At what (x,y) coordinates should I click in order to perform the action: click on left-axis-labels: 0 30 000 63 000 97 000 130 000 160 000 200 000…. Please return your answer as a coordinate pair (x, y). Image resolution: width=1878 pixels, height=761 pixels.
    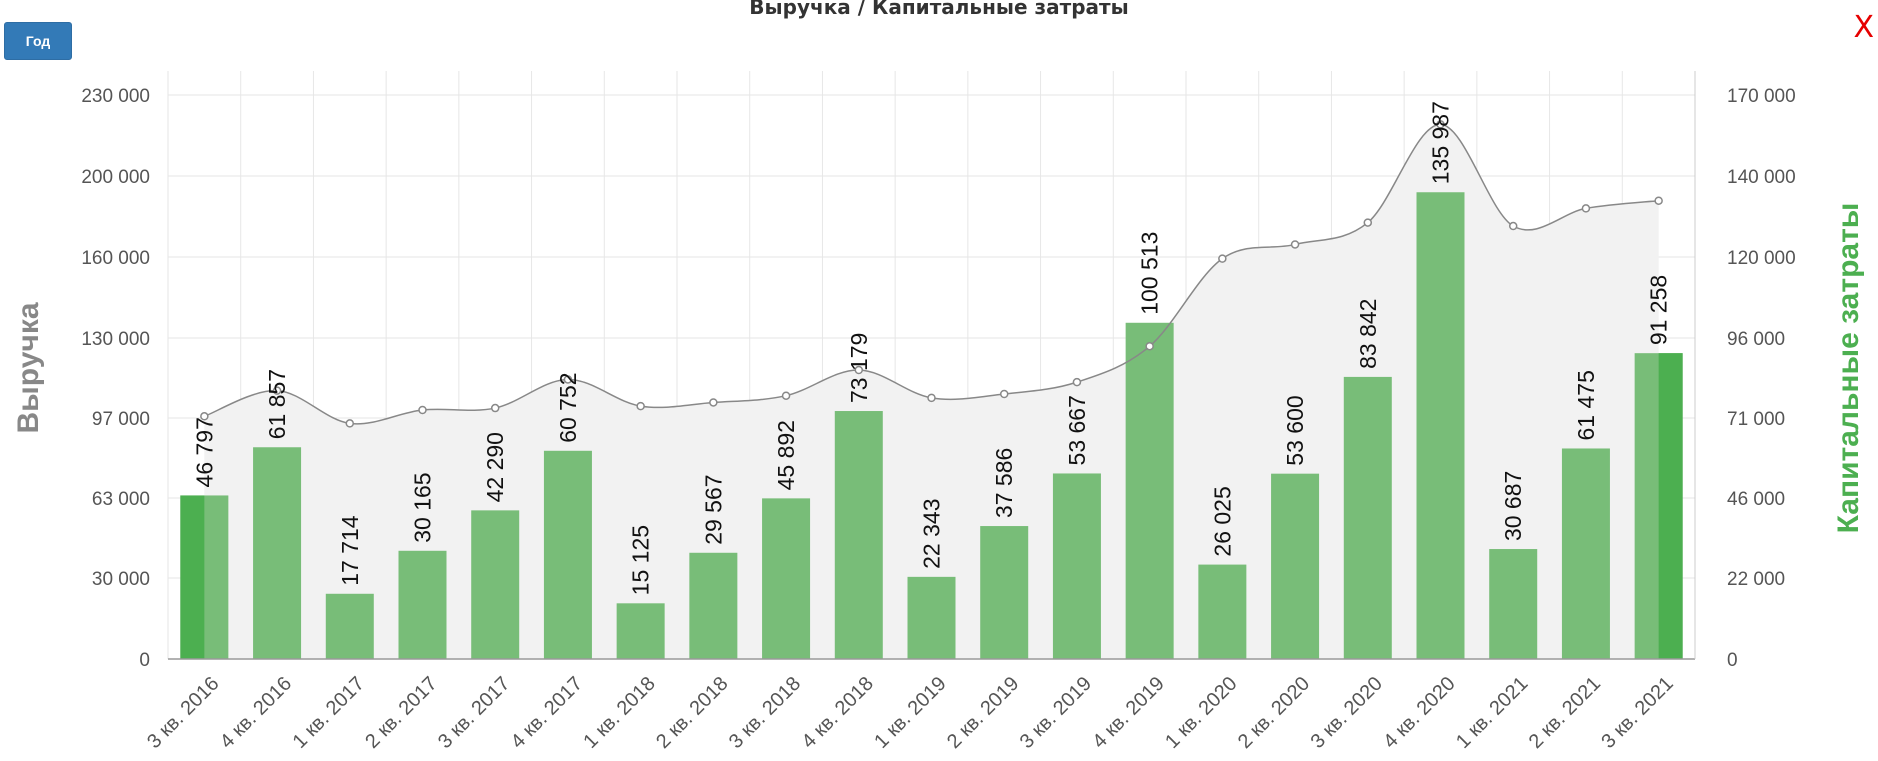
    Looking at the image, I should click on (115, 378).